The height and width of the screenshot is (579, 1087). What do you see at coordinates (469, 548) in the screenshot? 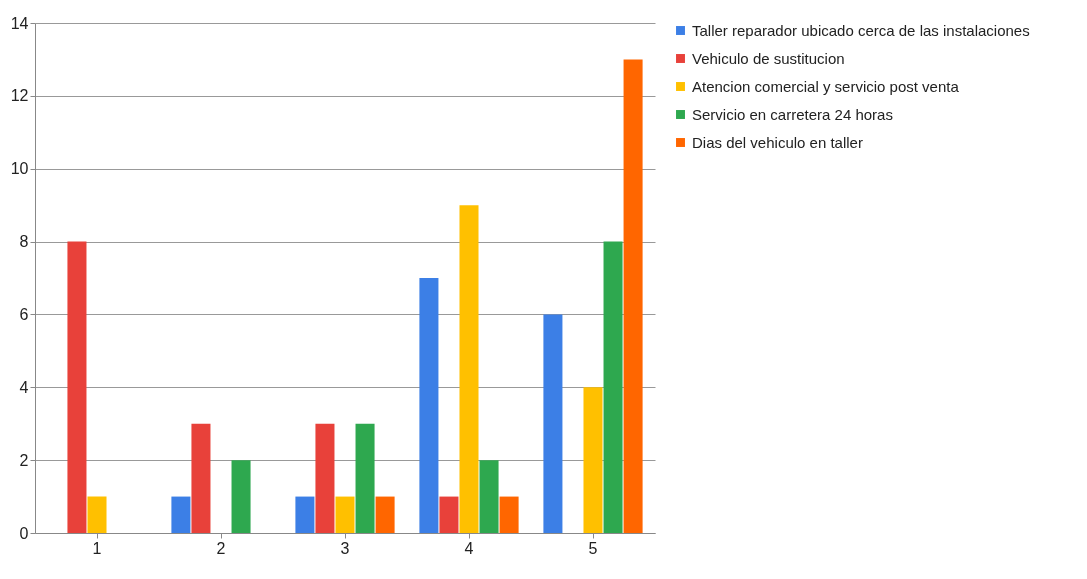
I see `x-tick-label: 4` at bounding box center [469, 548].